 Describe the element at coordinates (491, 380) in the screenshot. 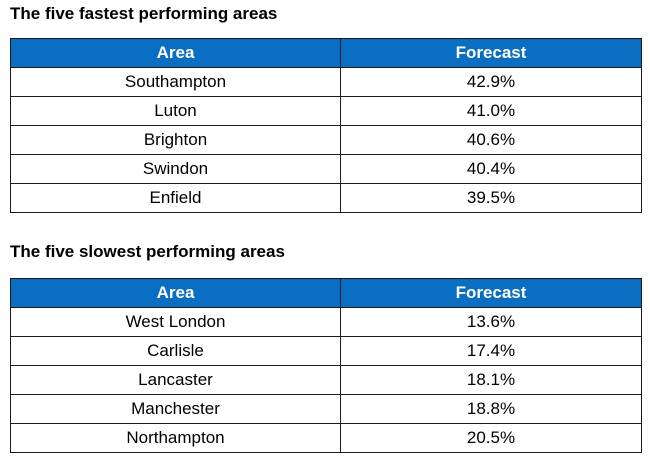

I see `forecast-cell: 18.1%` at that location.